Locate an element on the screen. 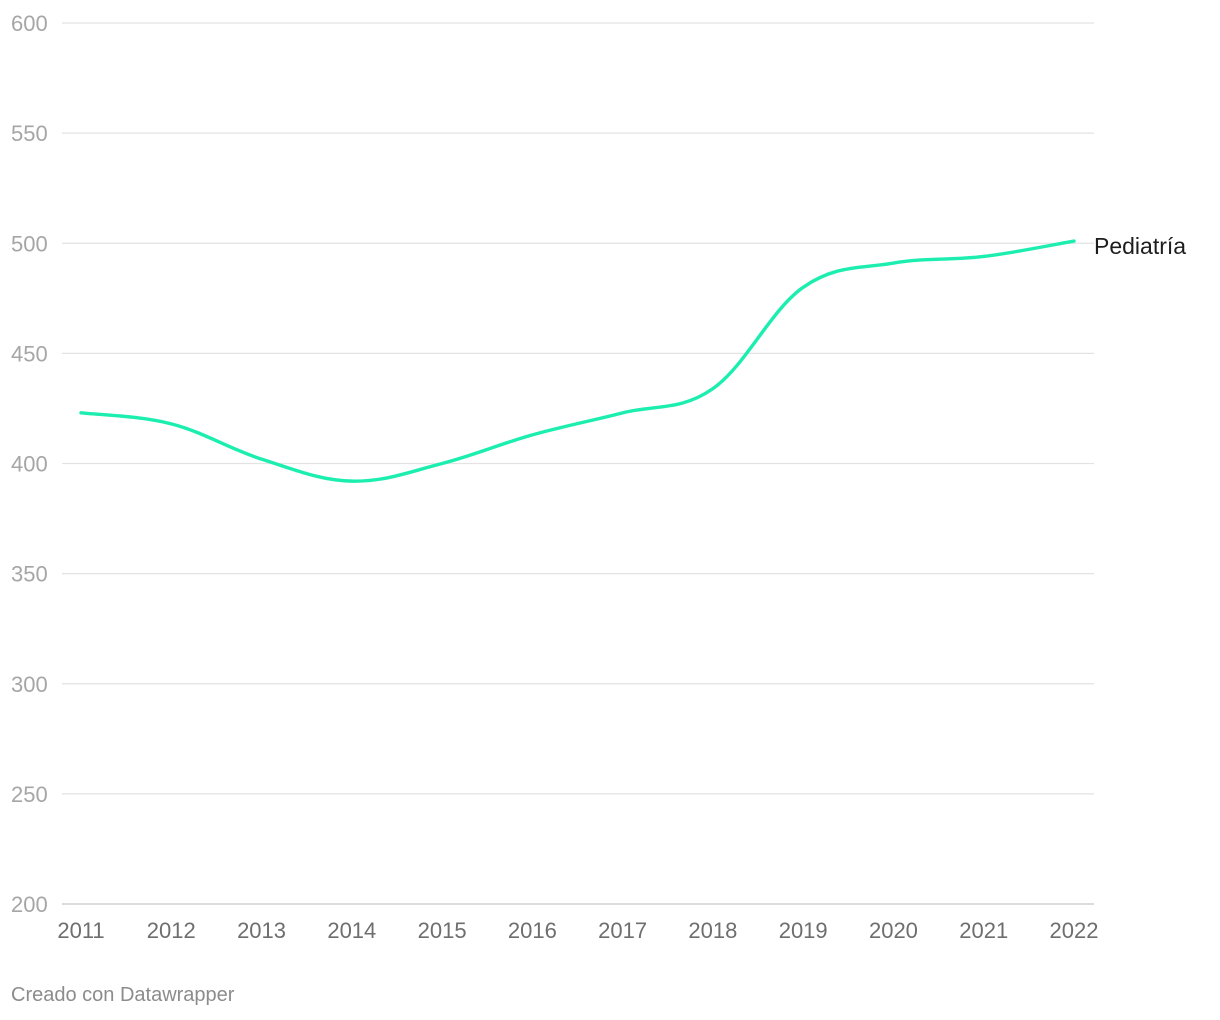  x-tick-label: 2015 is located at coordinates (442, 930).